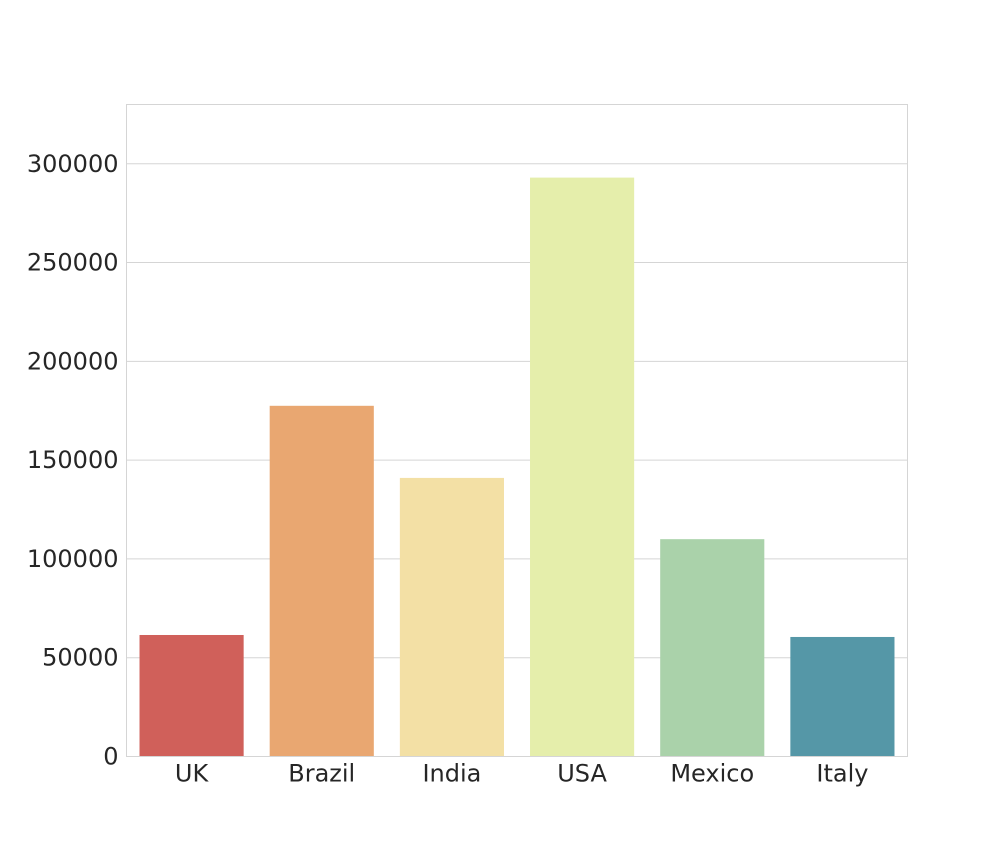 The image size is (1008, 864). I want to click on y-tick-label: 200000, so click(73, 361).